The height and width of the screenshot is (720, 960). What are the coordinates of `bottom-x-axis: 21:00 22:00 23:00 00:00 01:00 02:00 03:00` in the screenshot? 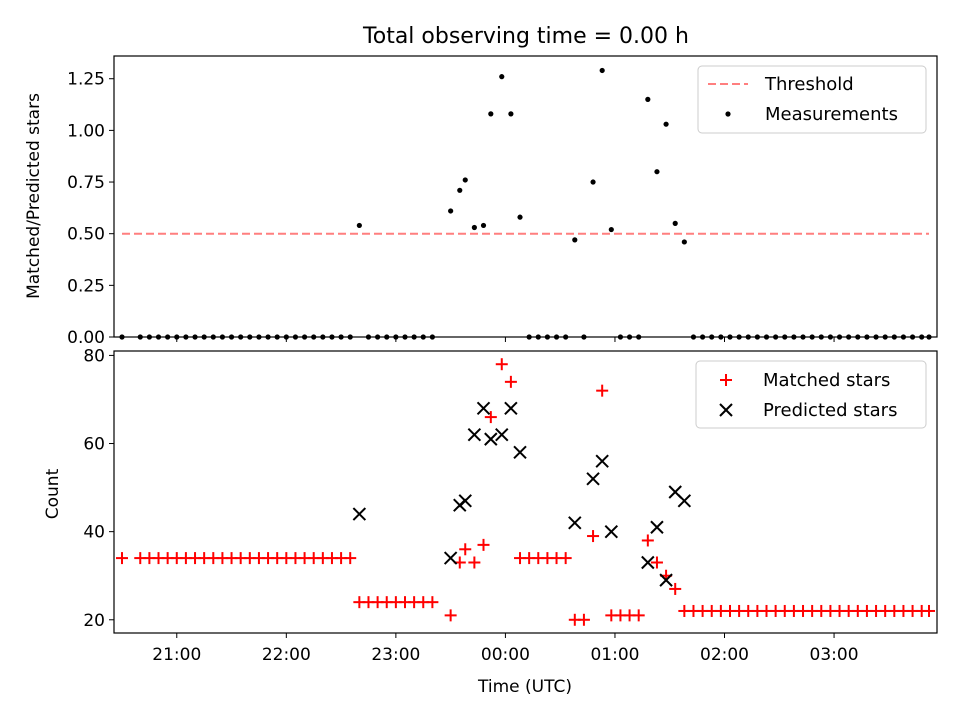 It's located at (505, 649).